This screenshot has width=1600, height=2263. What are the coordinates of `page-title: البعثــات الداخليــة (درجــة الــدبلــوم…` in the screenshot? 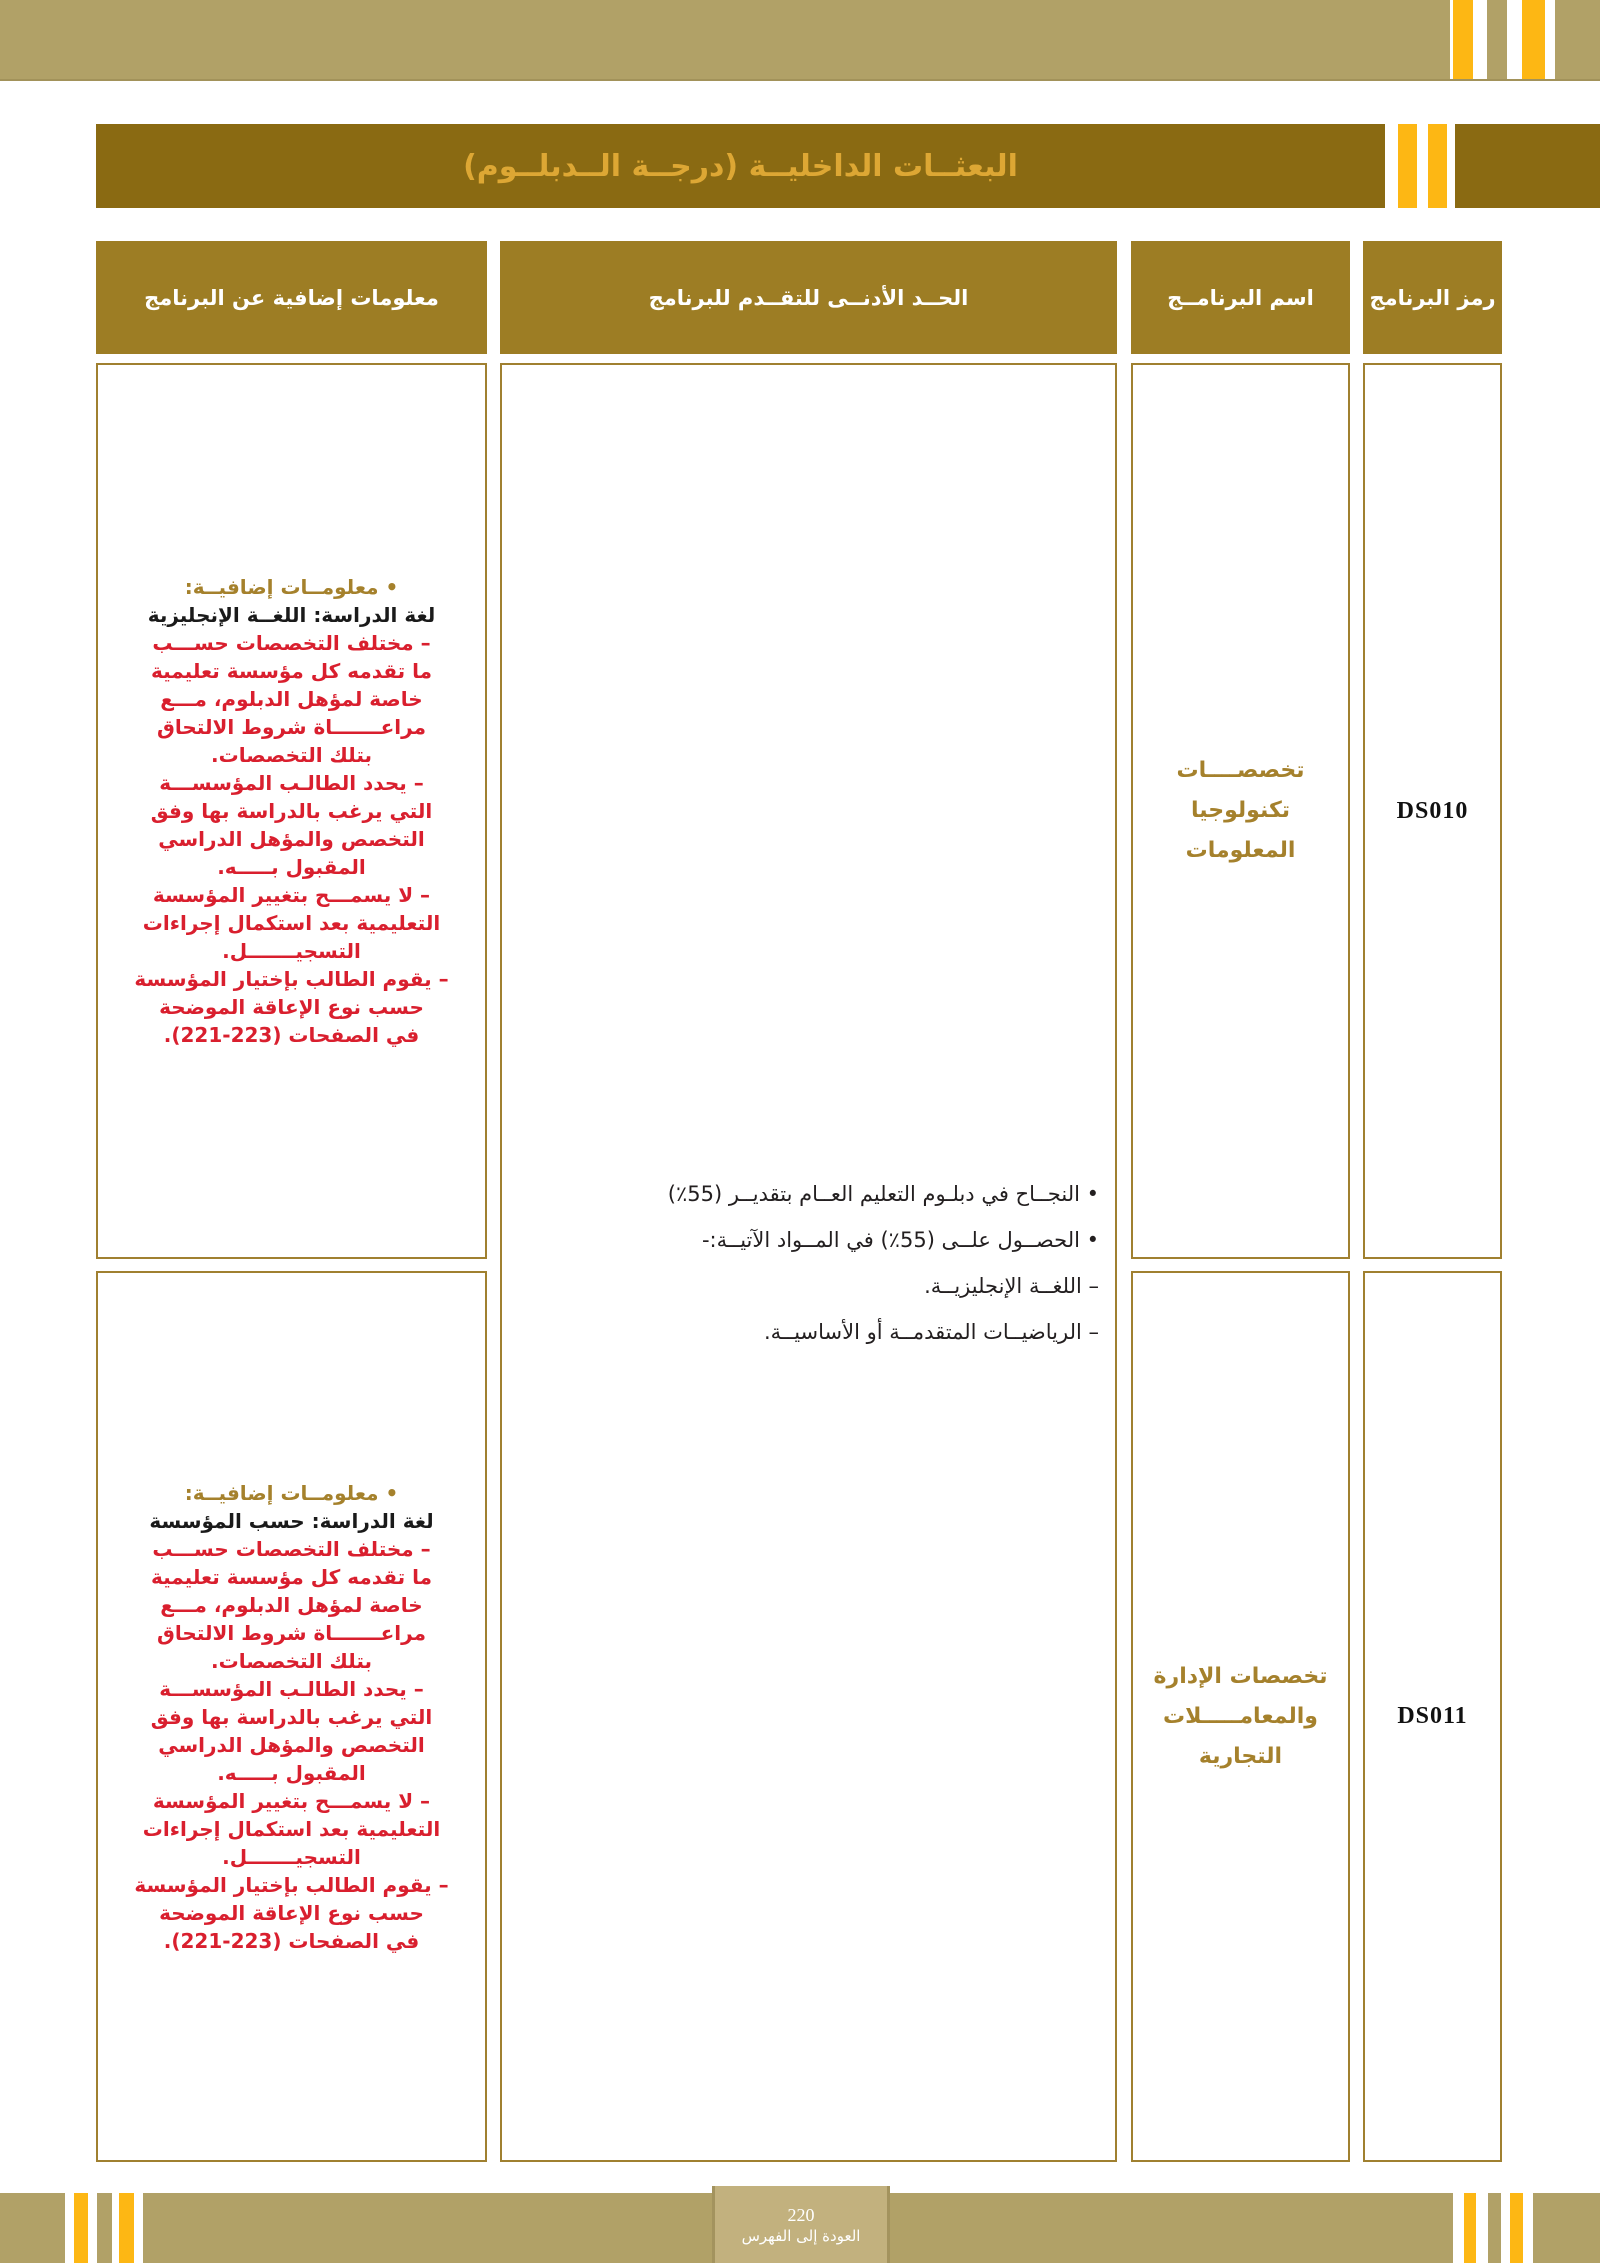 It's located at (740, 166).